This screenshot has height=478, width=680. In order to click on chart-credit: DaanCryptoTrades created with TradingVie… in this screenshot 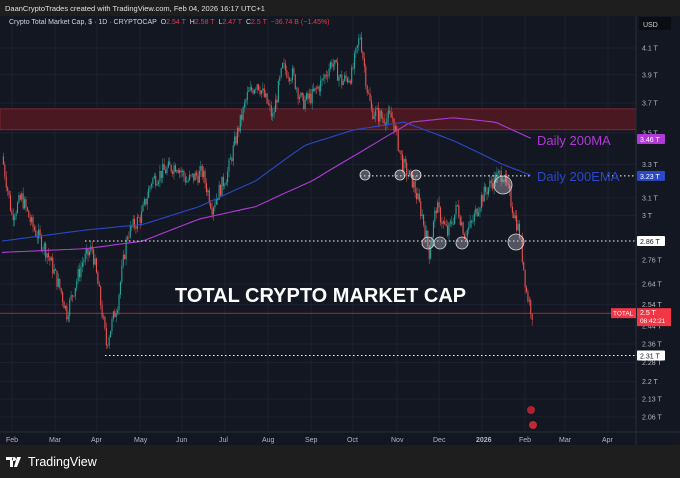, I will do `click(135, 8)`.